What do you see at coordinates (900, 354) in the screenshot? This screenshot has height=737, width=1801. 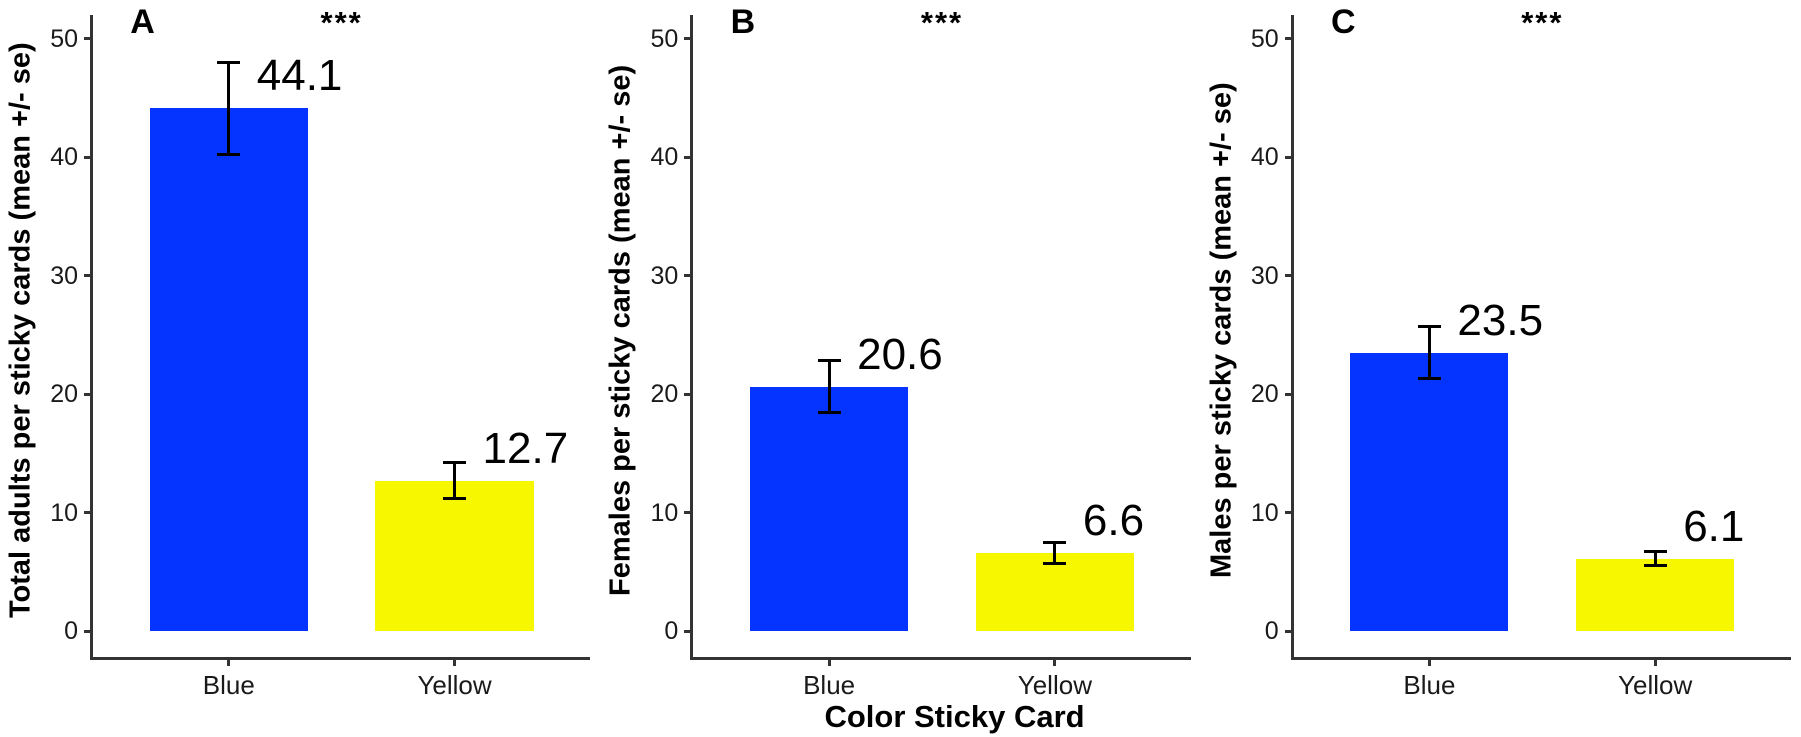 I see `bar-value-label: 20.6` at bounding box center [900, 354].